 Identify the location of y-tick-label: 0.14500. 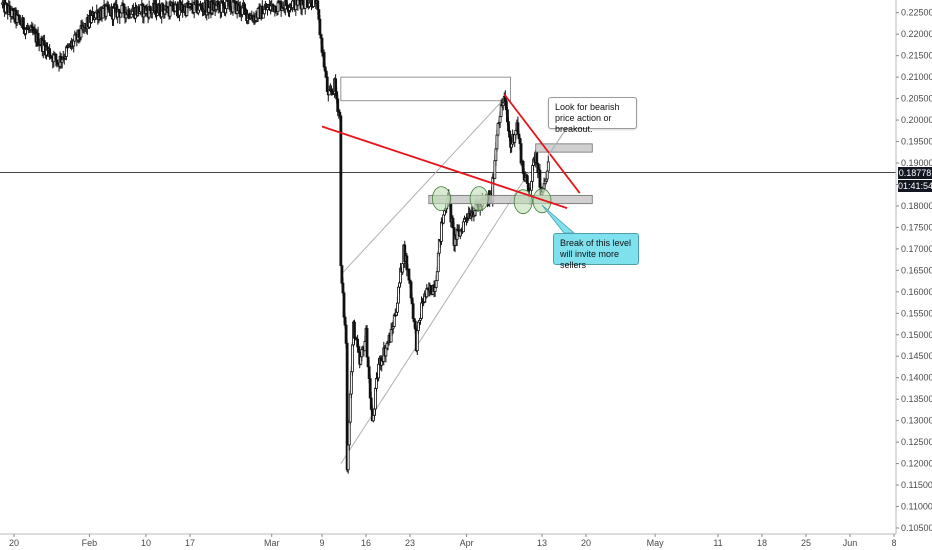
(916, 356).